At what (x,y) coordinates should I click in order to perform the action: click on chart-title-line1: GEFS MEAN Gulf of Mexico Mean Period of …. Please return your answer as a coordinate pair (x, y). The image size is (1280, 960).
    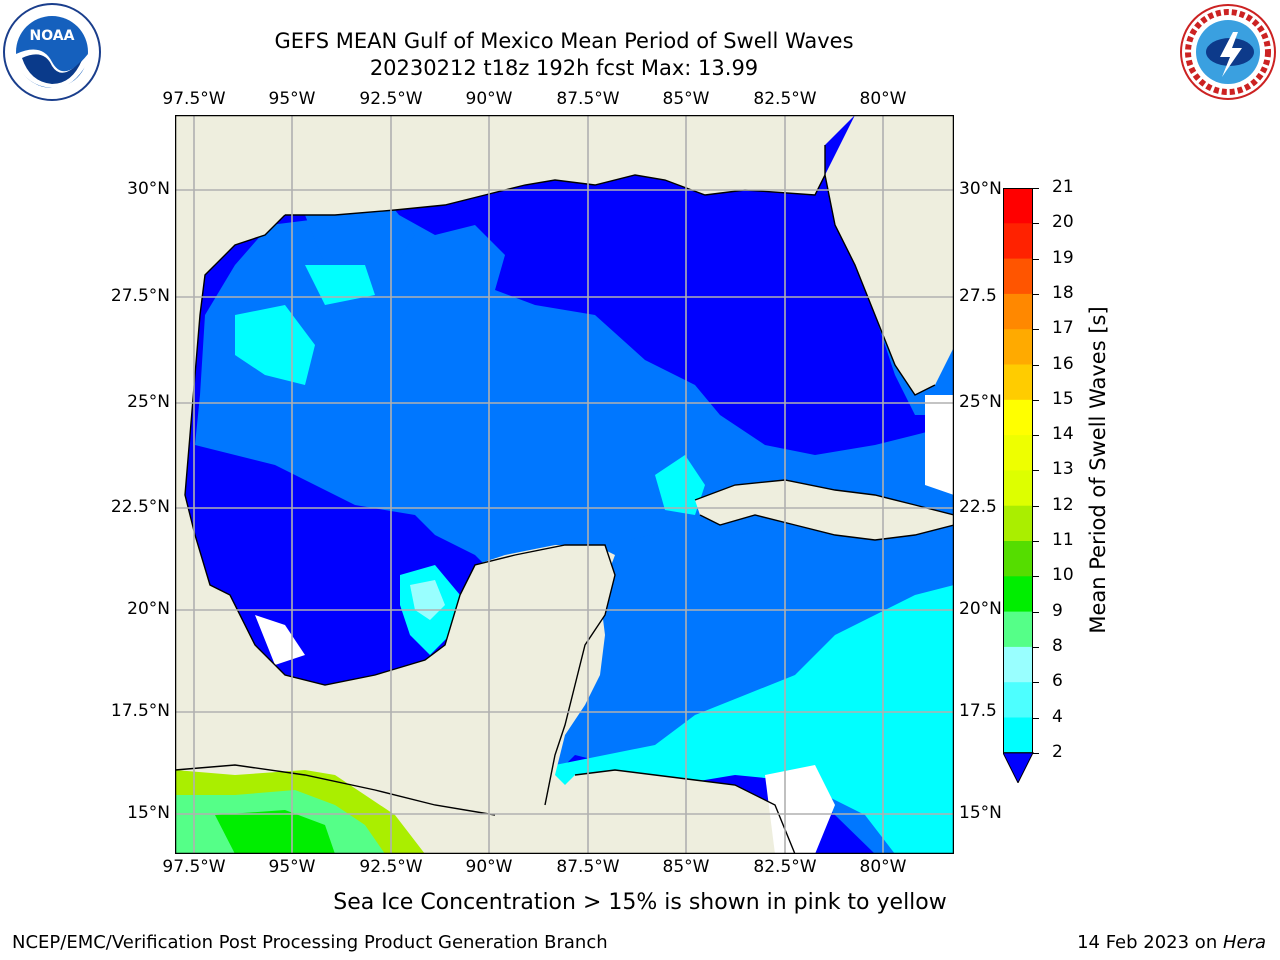
    Looking at the image, I should click on (564, 41).